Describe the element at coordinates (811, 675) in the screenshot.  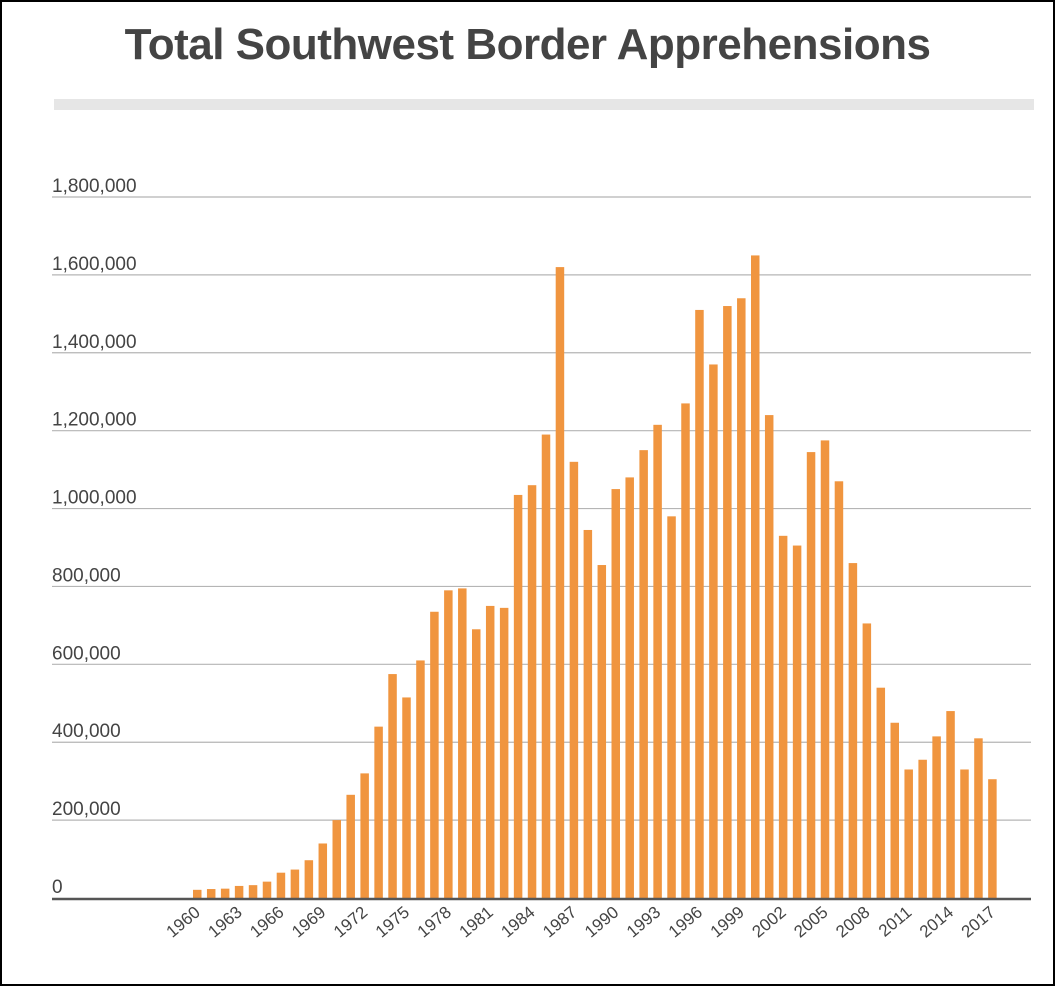
I see `bar-2004` at that location.